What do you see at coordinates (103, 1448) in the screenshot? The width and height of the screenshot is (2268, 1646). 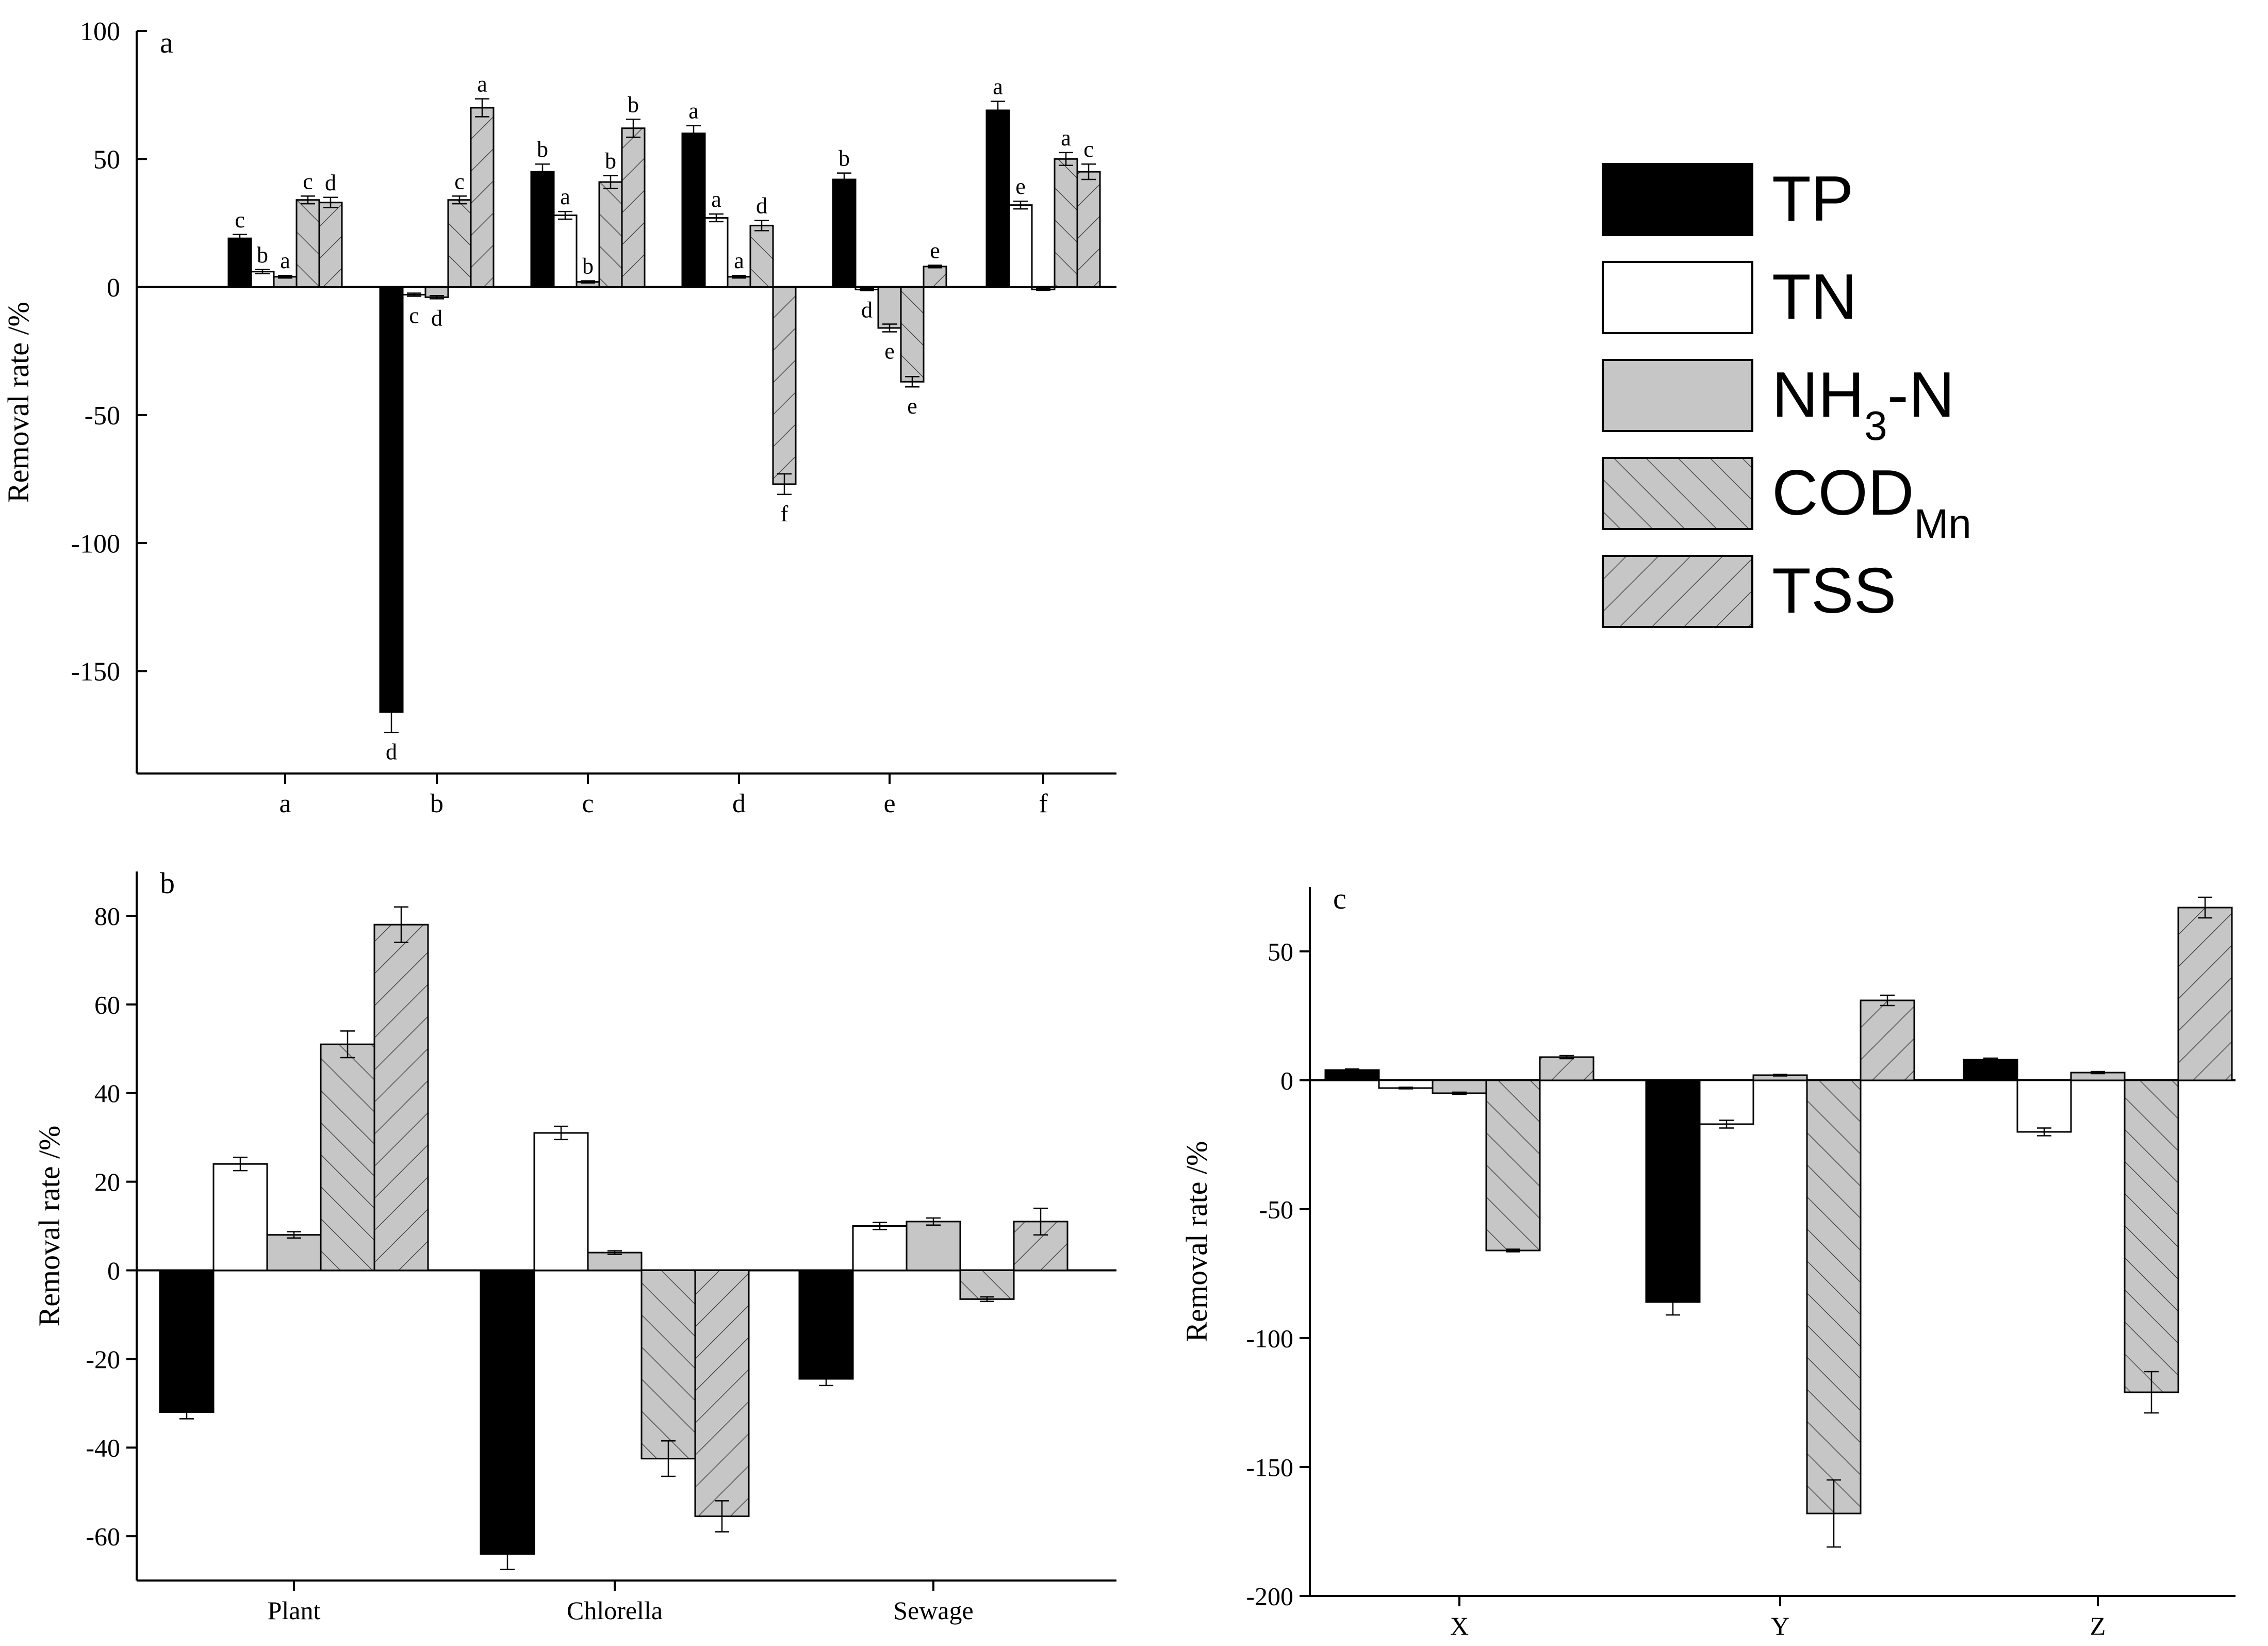 I see `y-tick-label: -40` at bounding box center [103, 1448].